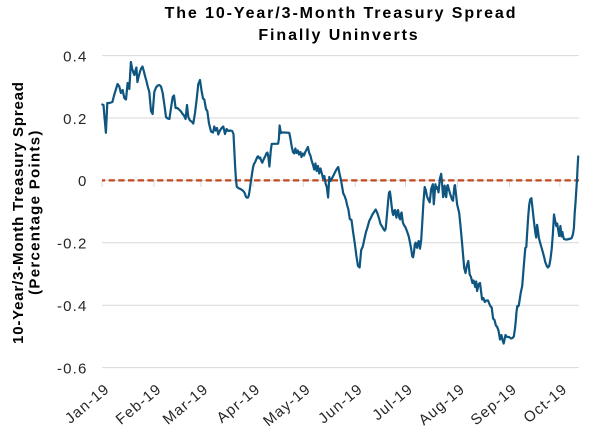  What do you see at coordinates (75, 56) in the screenshot?
I see `svg-text: 0.4` at bounding box center [75, 56].